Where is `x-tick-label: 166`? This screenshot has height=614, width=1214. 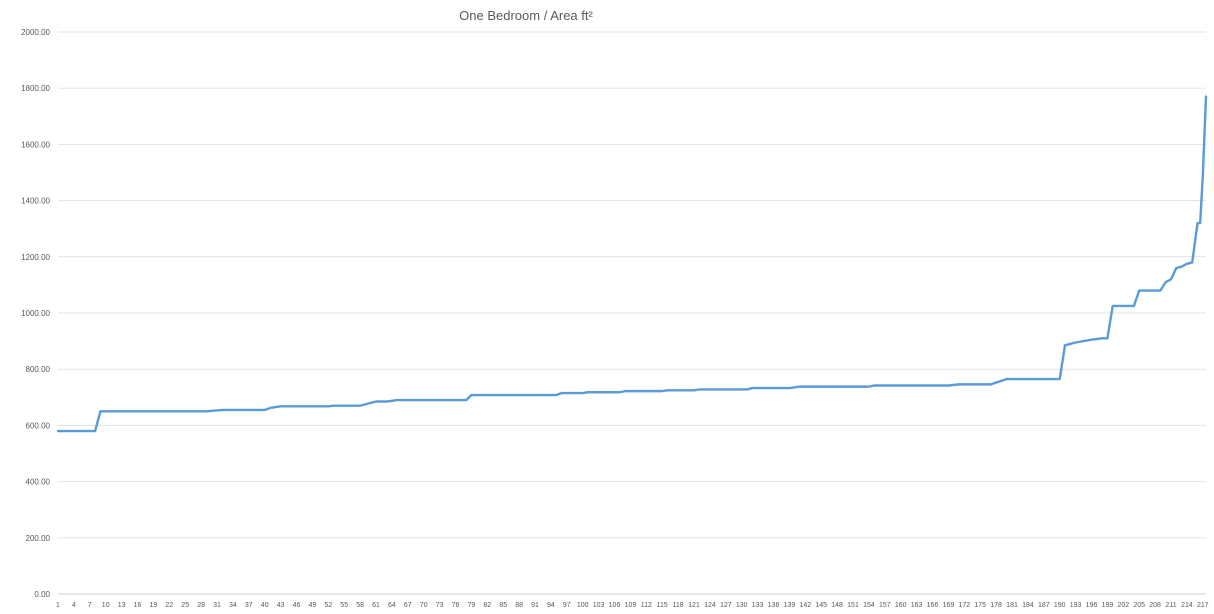
x-tick-label: 166 is located at coordinates (933, 605).